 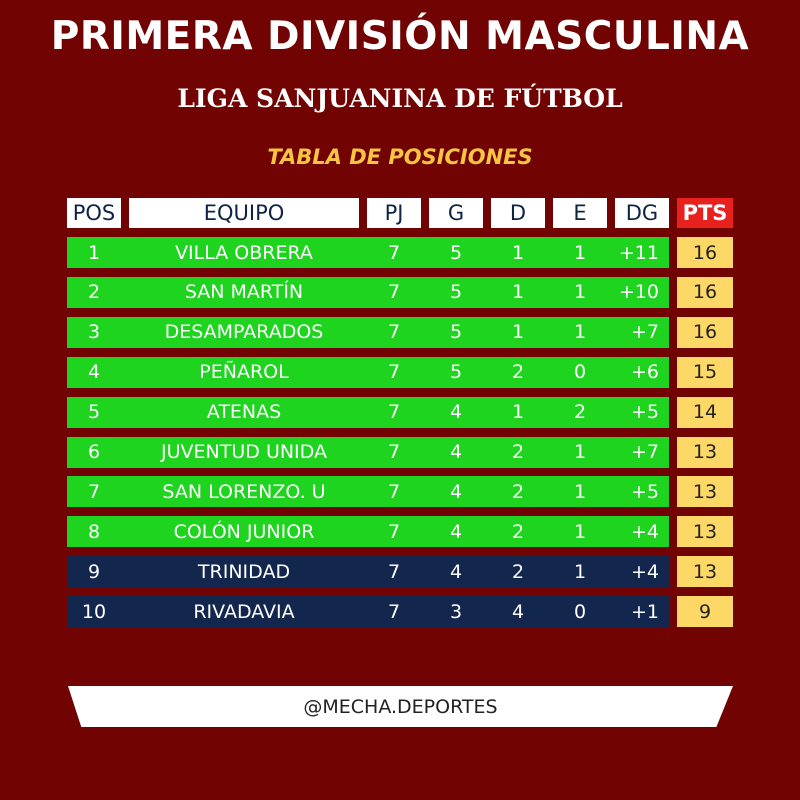 What do you see at coordinates (638, 292) in the screenshot?
I see `cell-dg: +10` at bounding box center [638, 292].